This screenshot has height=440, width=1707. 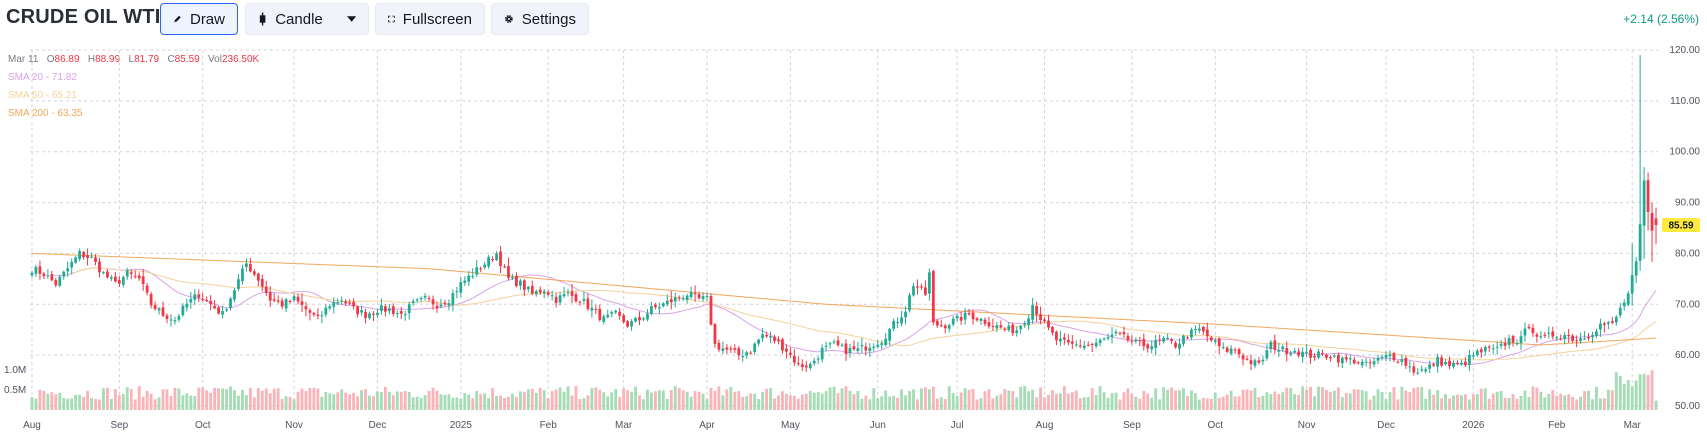 I want to click on fullscreen-button-label: Fullscreen, so click(x=437, y=19).